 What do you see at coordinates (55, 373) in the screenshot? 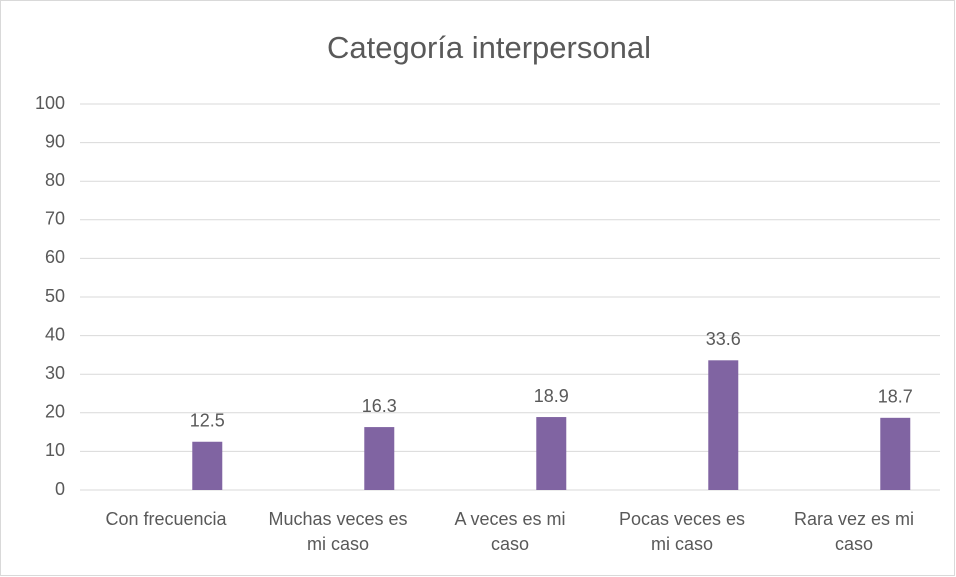
I see `y-tick-label: 30` at bounding box center [55, 373].